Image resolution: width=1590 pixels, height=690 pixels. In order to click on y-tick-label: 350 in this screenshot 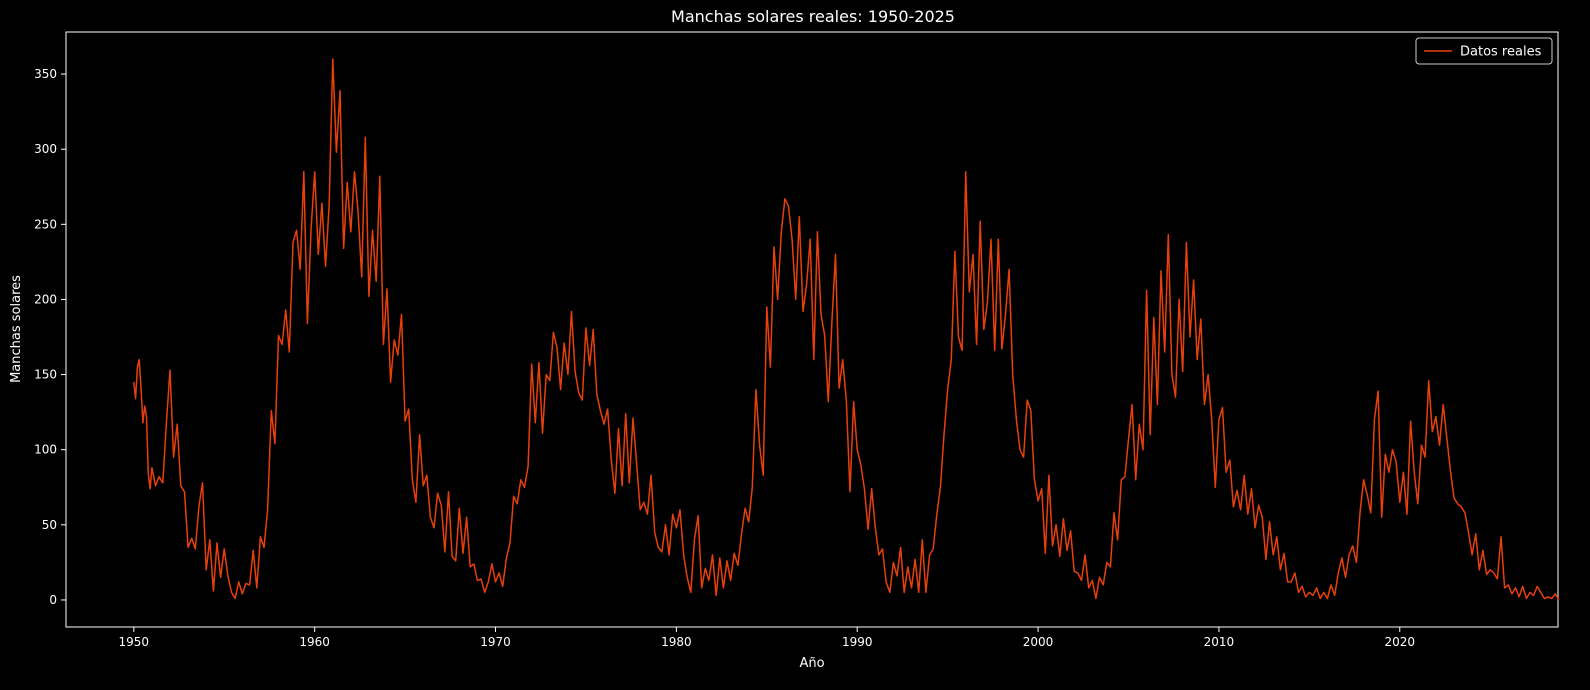, I will do `click(45, 74)`.